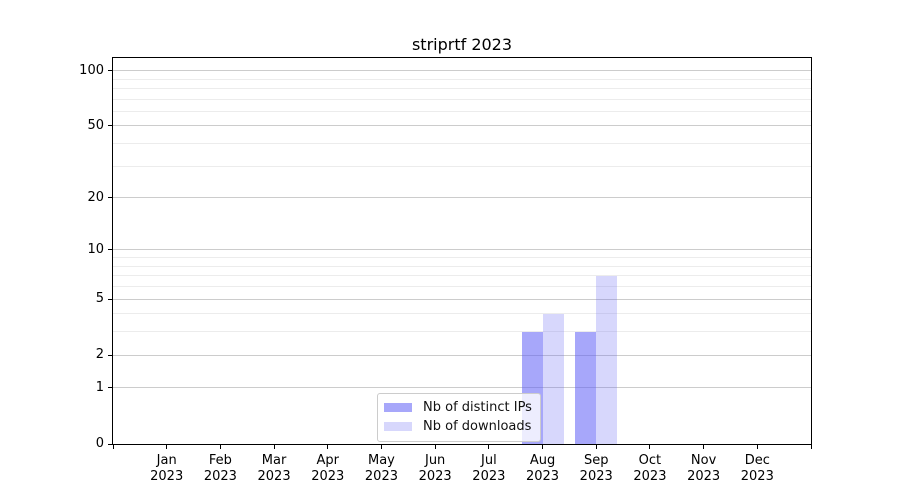 This screenshot has width=900, height=500. I want to click on x-tick-label: Aug 2023, so click(543, 469).